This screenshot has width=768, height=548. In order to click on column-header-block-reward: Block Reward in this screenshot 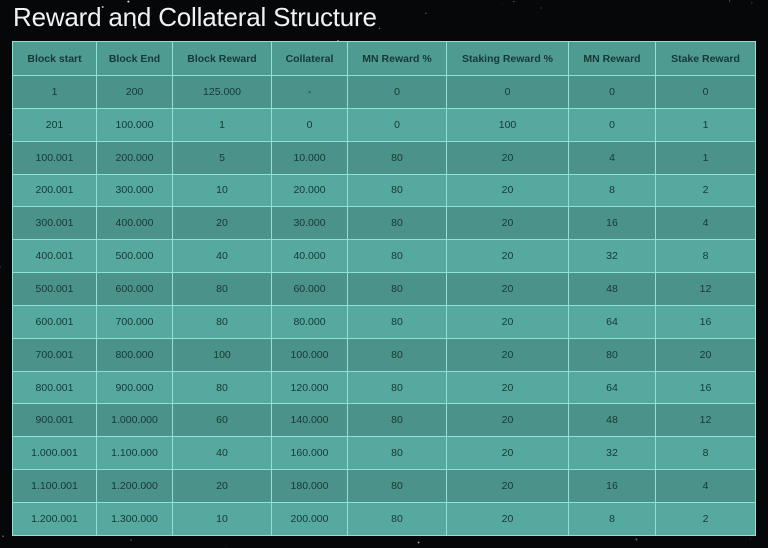, I will do `click(222, 58)`.